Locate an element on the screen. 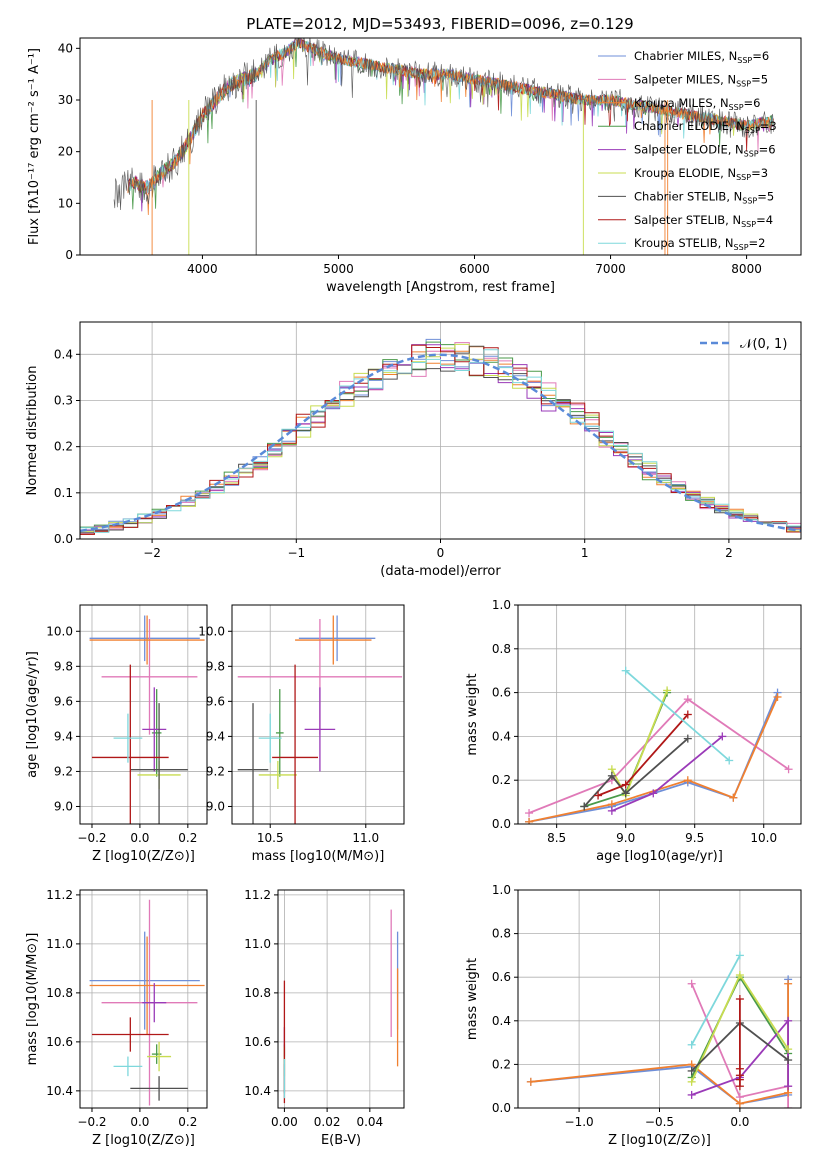 The image size is (819, 1170). legend-label: Salpeter MILES, NSSP=5 is located at coordinates (701, 80).